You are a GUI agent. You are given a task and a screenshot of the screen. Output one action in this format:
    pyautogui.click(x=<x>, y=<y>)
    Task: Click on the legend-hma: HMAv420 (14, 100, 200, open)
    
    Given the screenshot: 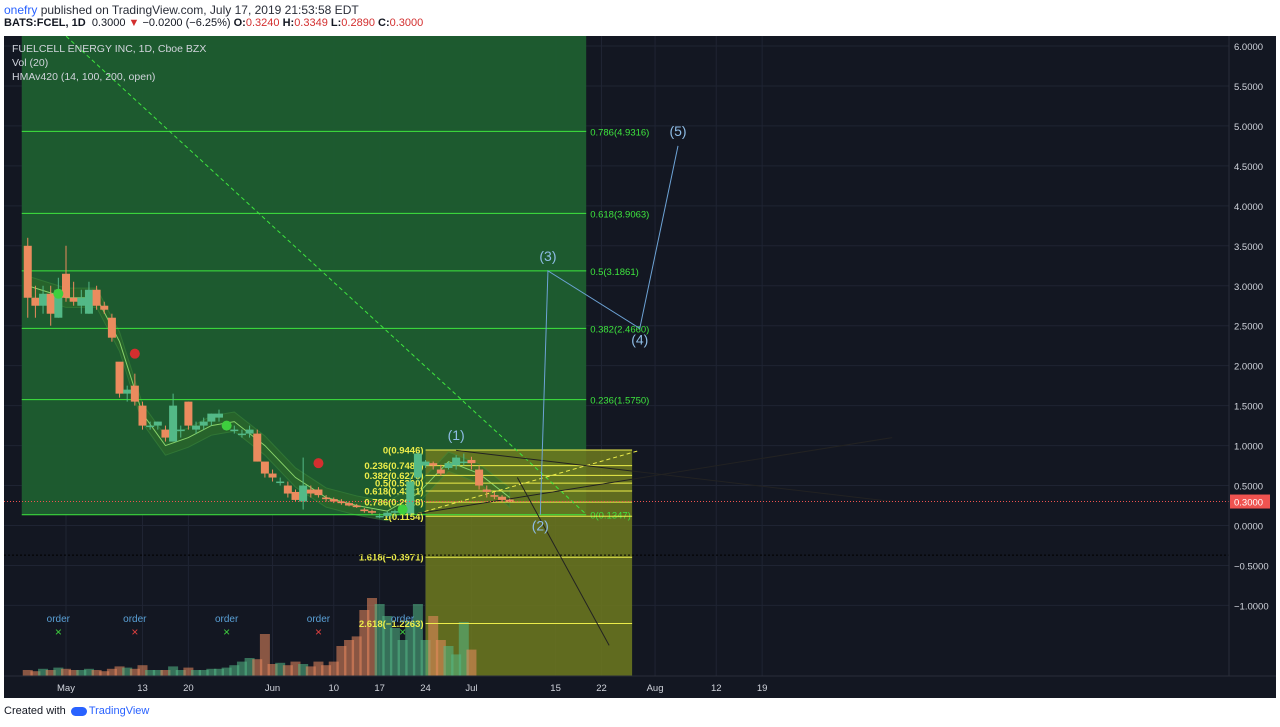 What is the action you would take?
    pyautogui.click(x=84, y=77)
    